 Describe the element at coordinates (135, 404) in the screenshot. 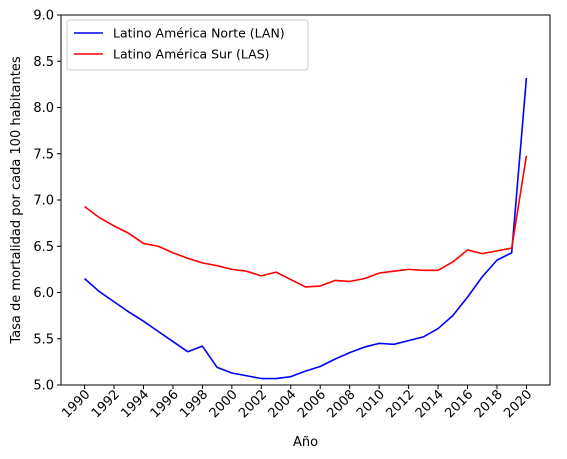

I see `x-tick-label: 1994` at that location.